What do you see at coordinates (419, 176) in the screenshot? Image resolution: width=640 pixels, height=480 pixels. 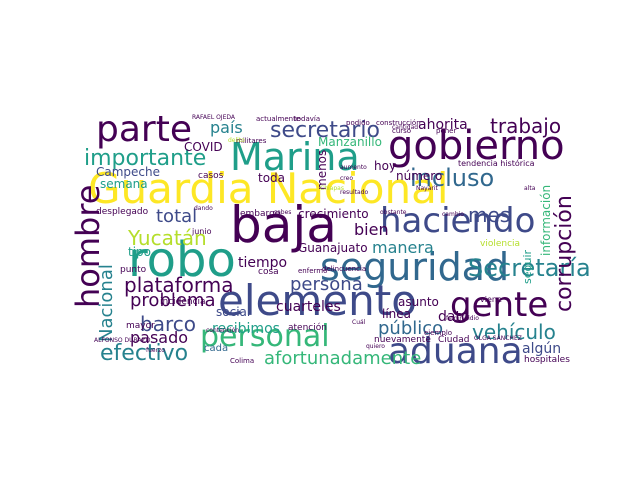 I see `word-numero: número` at bounding box center [419, 176].